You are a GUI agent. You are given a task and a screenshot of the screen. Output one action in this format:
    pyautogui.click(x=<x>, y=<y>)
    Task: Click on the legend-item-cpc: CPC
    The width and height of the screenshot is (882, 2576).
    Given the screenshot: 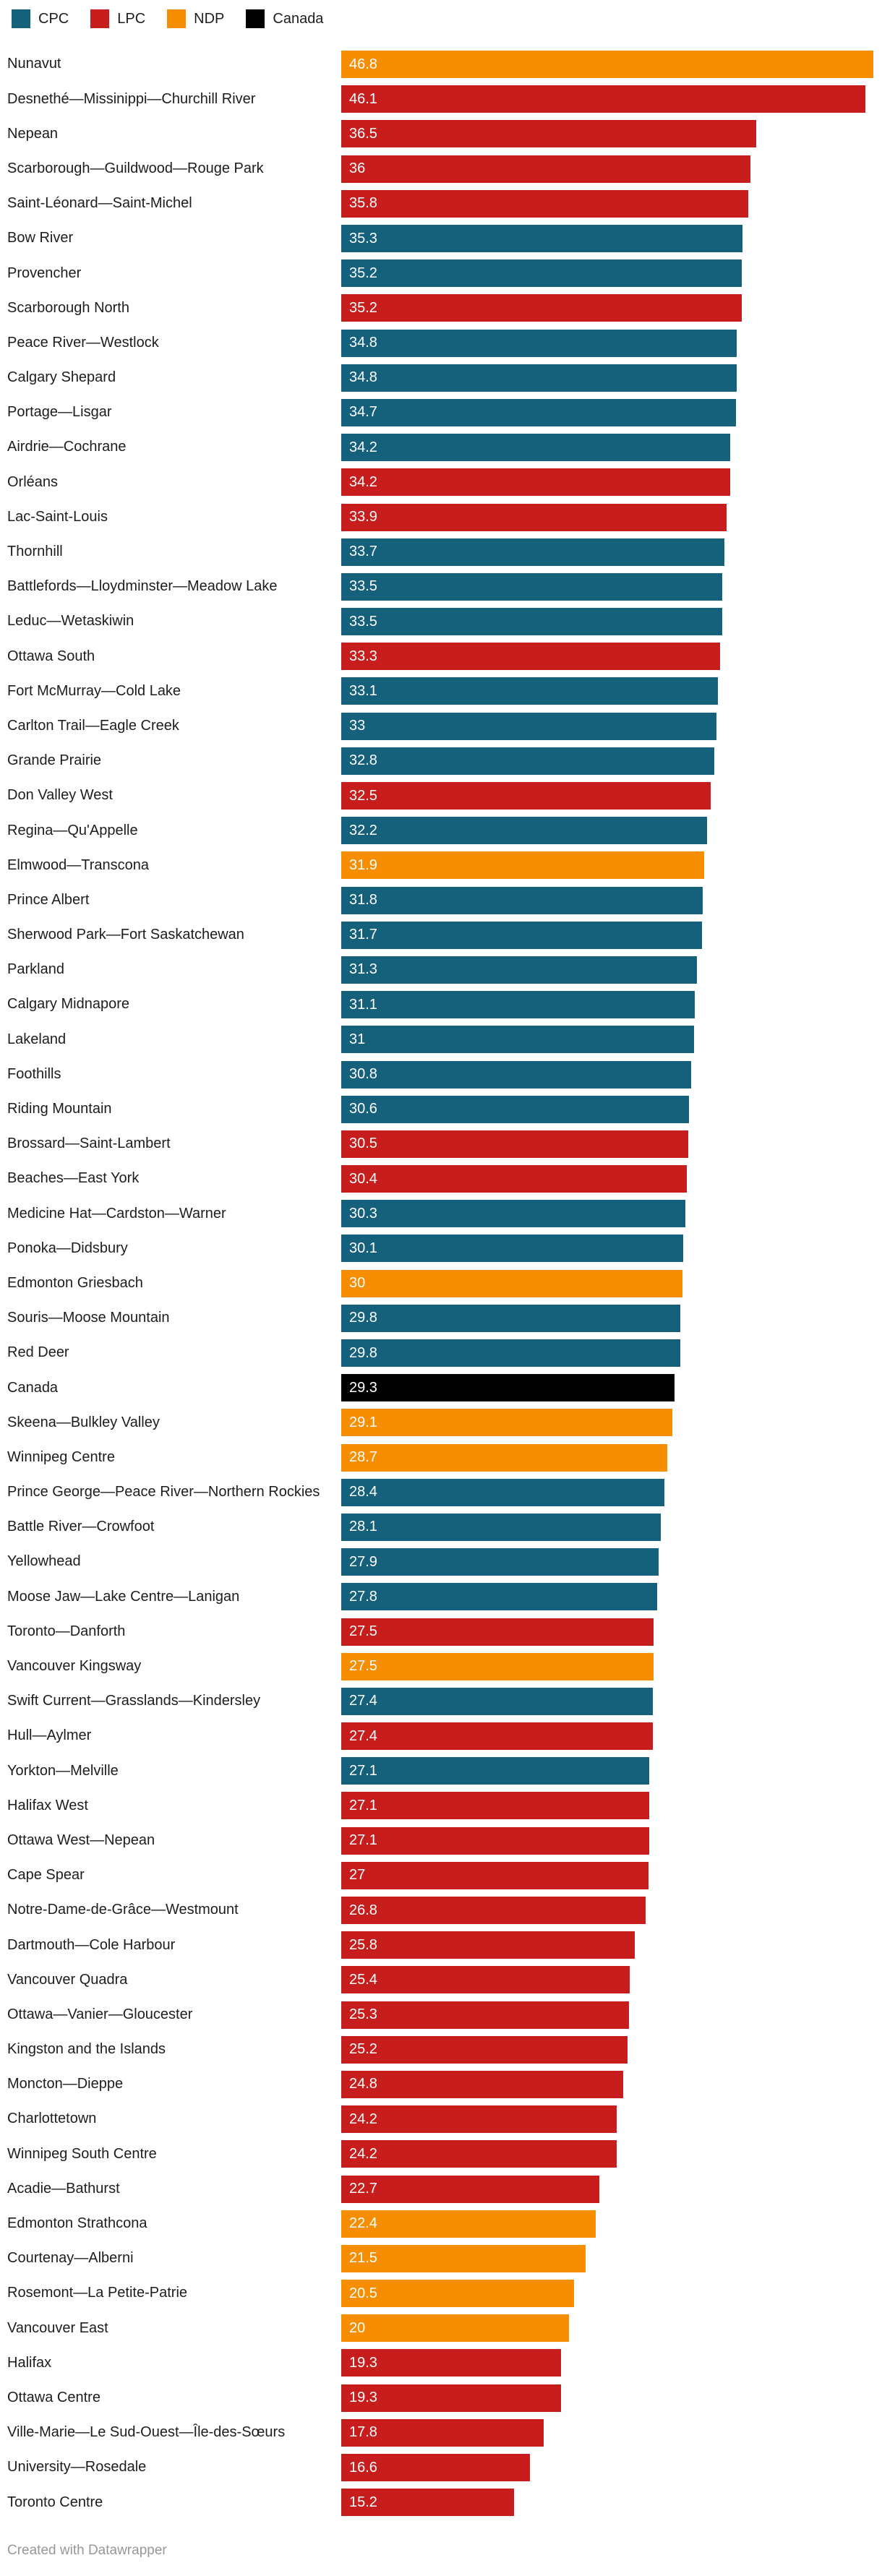 What is the action you would take?
    pyautogui.click(x=40, y=19)
    